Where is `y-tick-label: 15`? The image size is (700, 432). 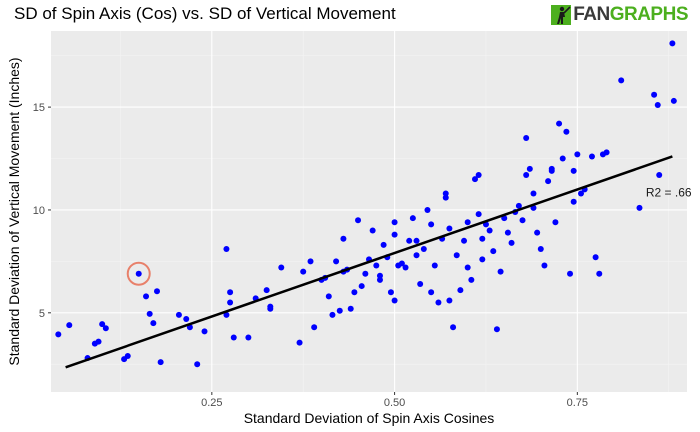 y-tick-label: 15 is located at coordinates (39, 108).